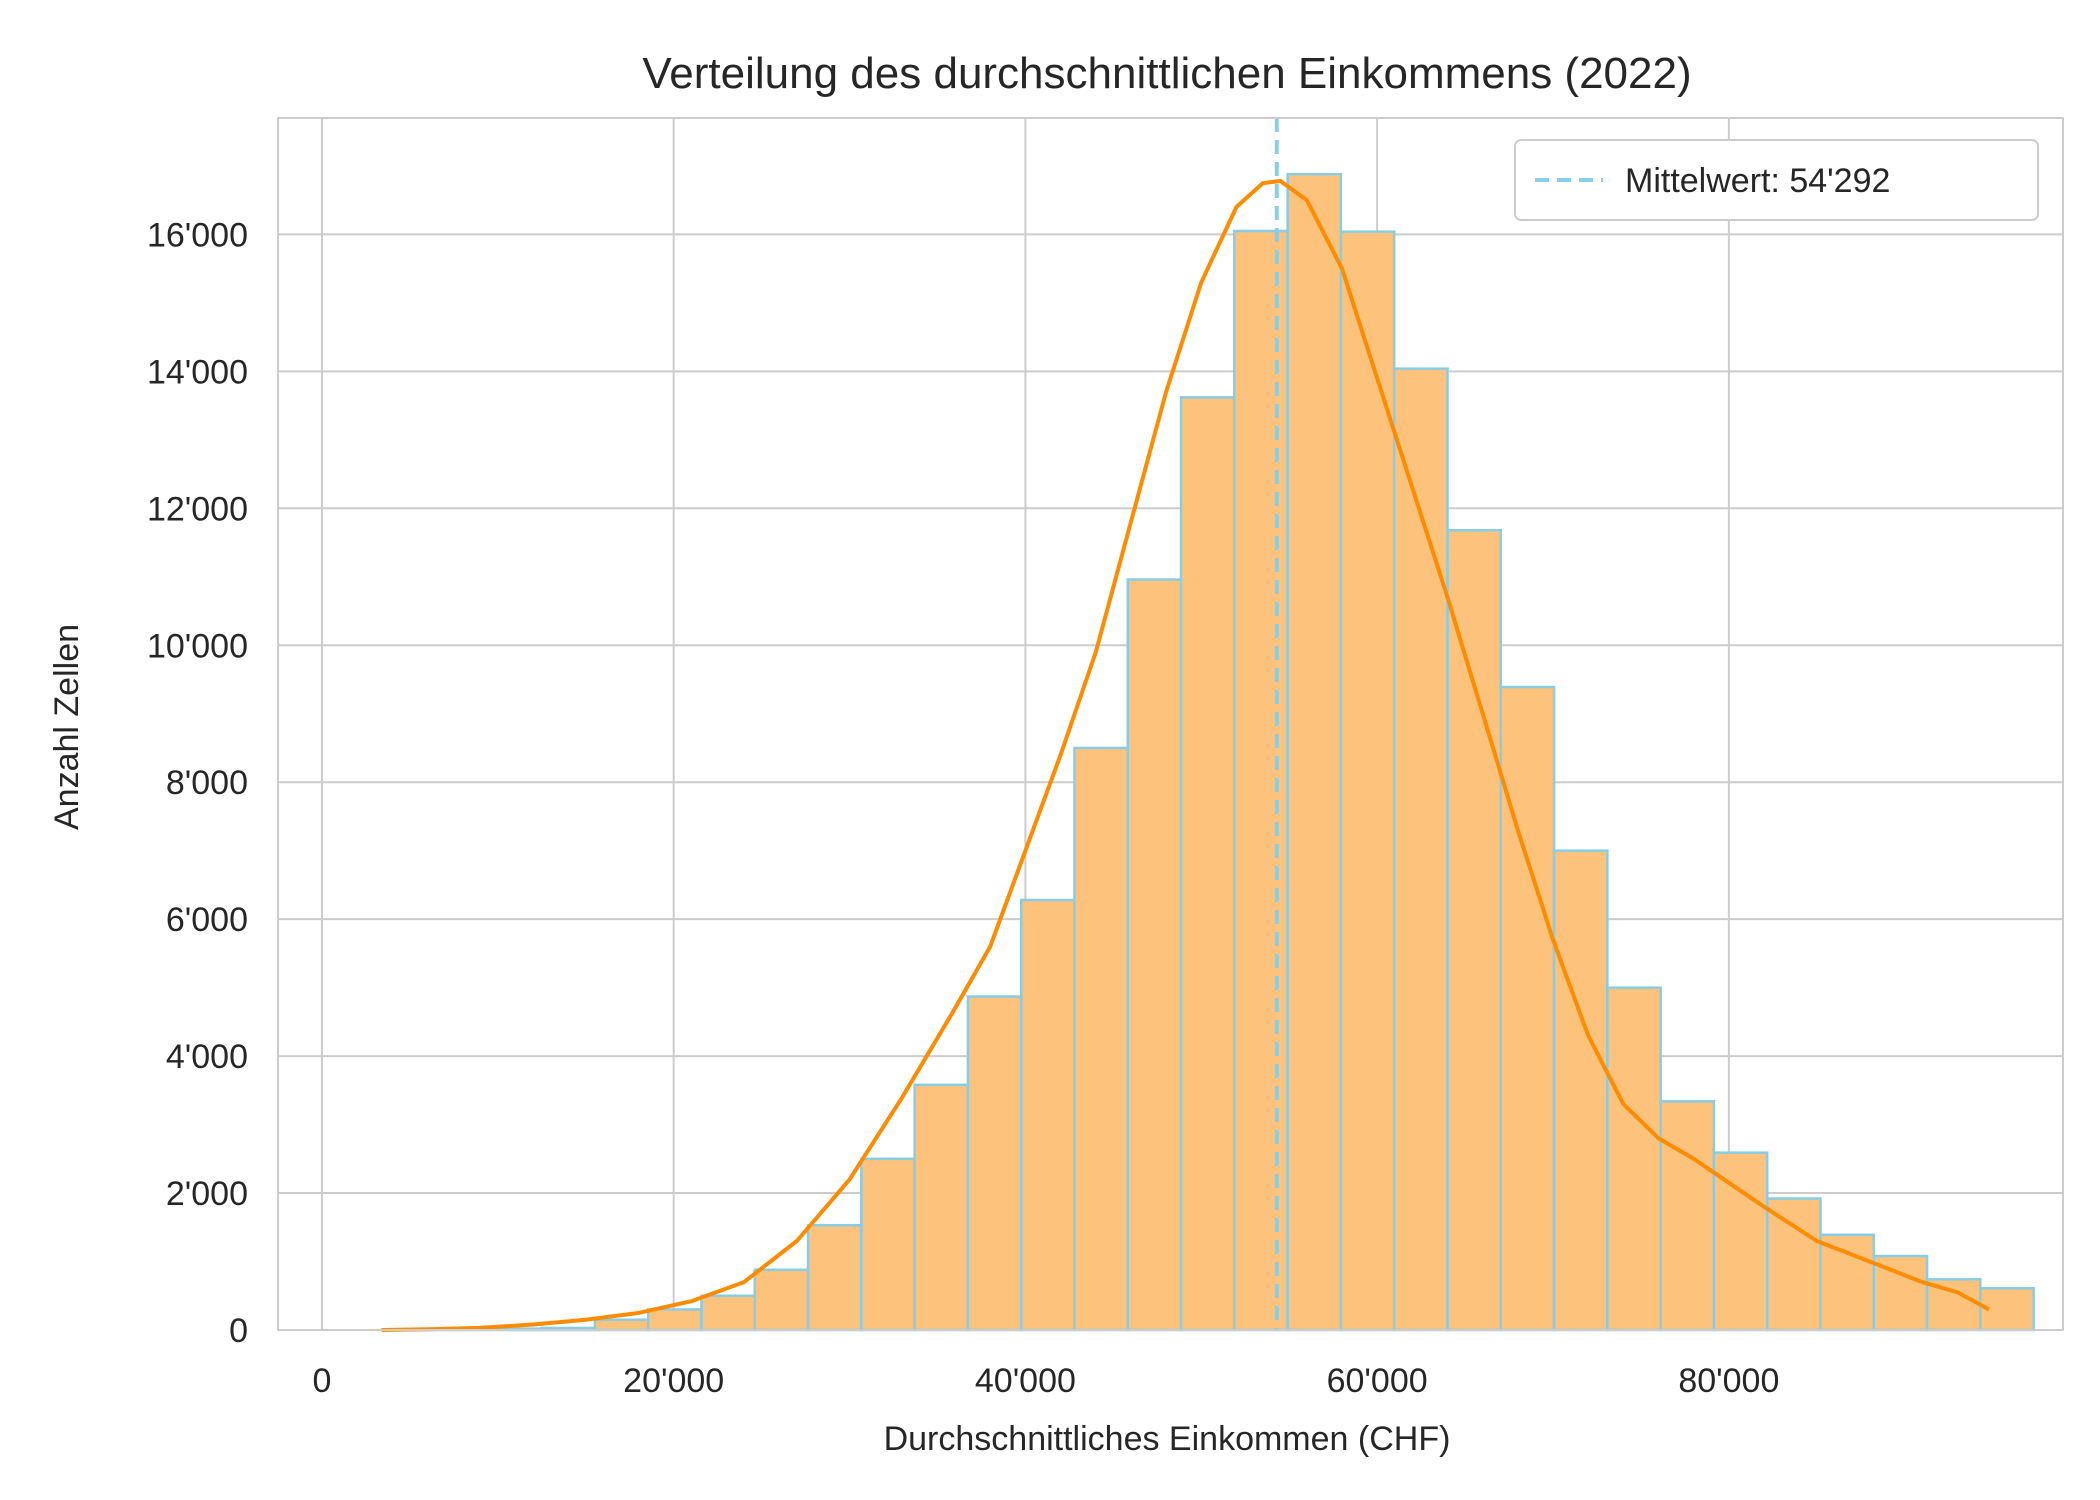 The image size is (2100, 1500). What do you see at coordinates (238, 1331) in the screenshot?
I see `y-tick-label: 0` at bounding box center [238, 1331].